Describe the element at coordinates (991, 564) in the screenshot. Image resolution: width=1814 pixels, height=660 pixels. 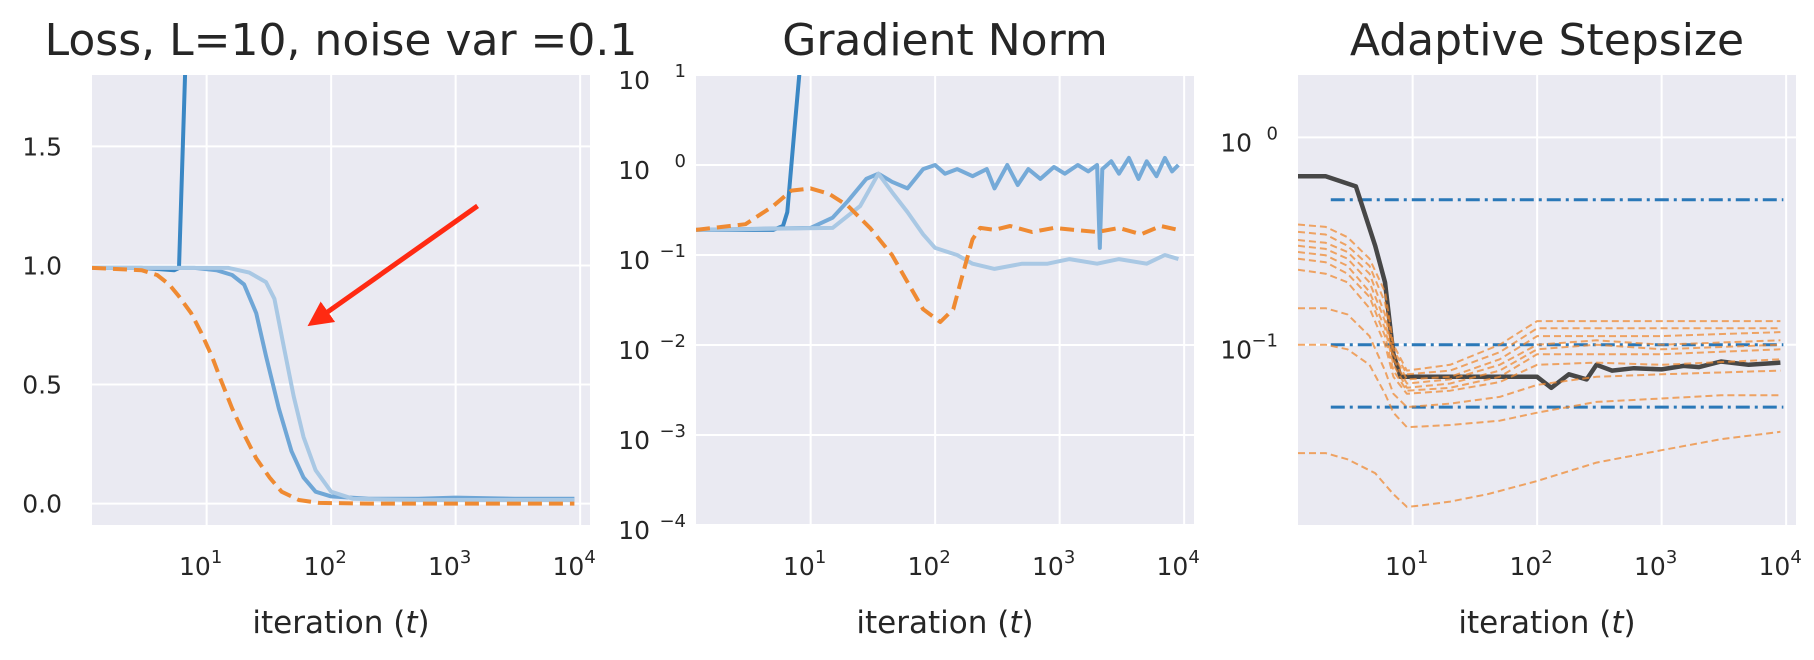
I see `x-ticks-gradient-norm: 10¹ 10² 10³ 10⁴` at that location.